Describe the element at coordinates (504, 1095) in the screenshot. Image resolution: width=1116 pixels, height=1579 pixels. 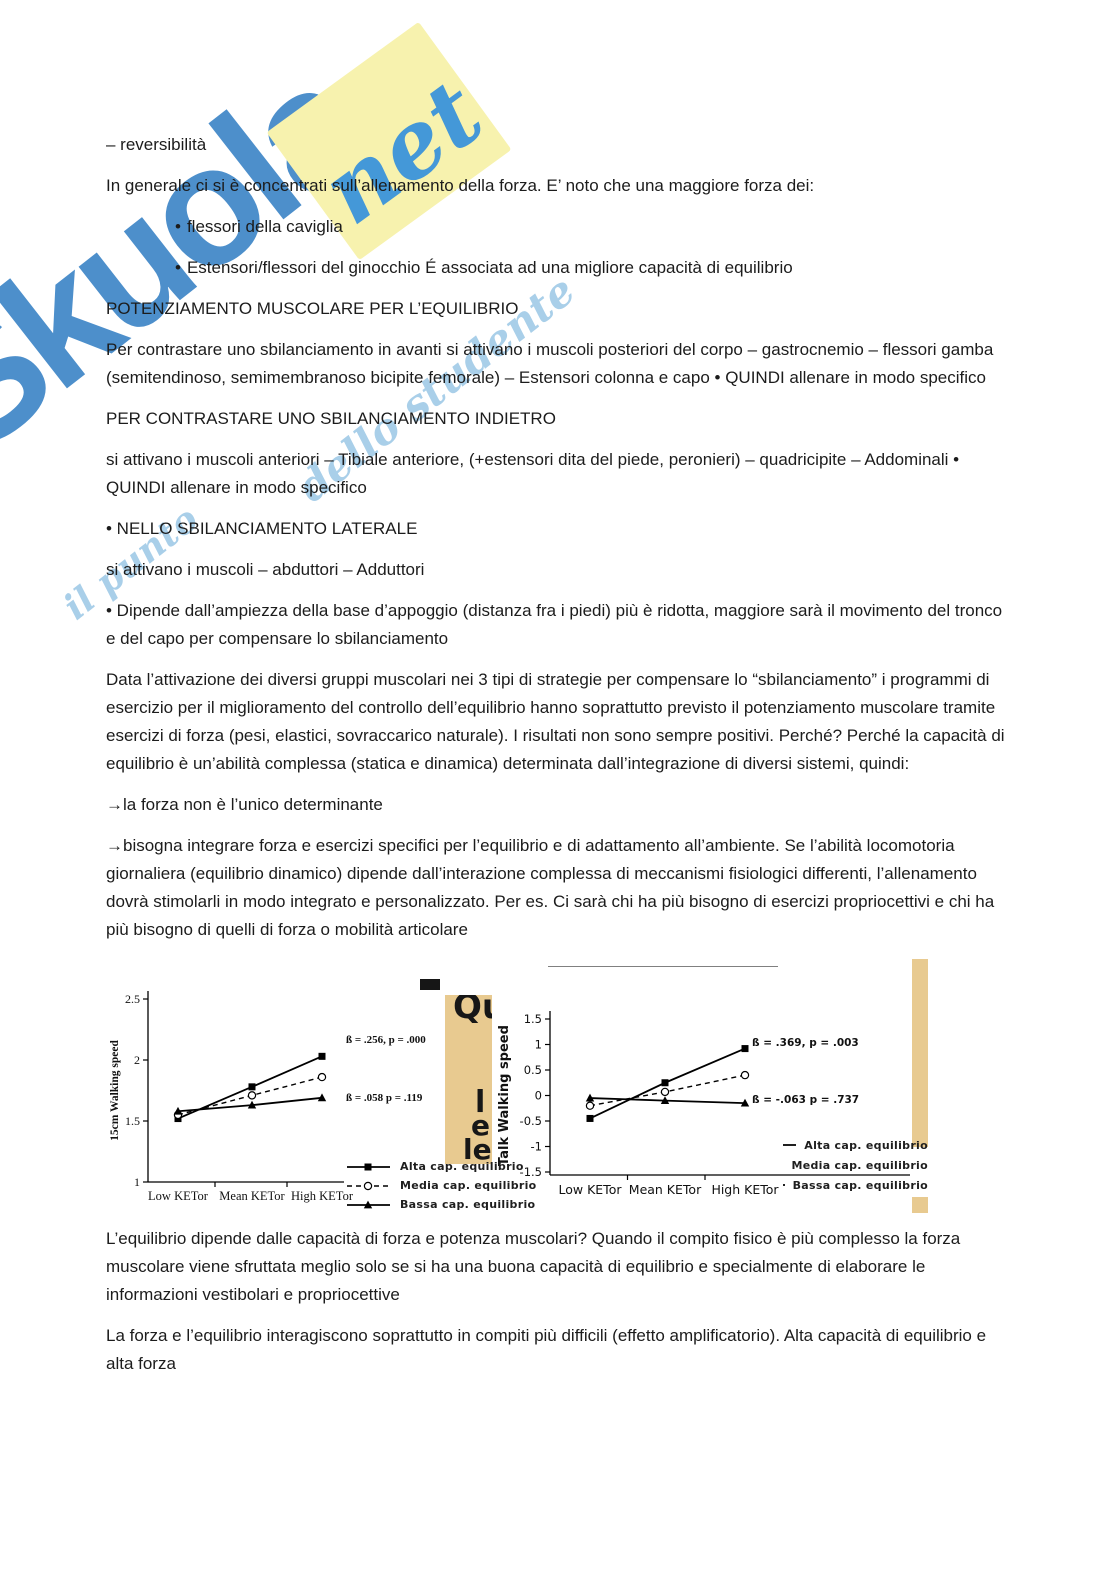
I see `y-axis-label: Talk Walking speed` at that location.